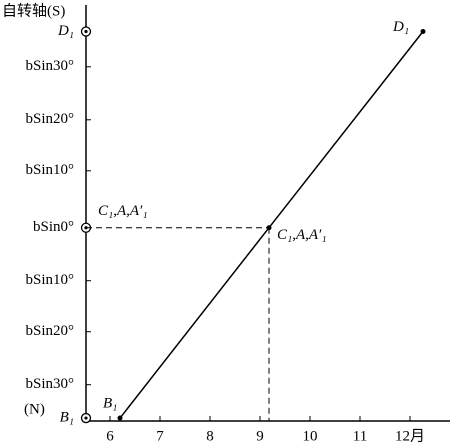 The width and height of the screenshot is (459, 447). Describe the element at coordinates (67, 417) in the screenshot. I see `y-tick-label: B₁` at that location.